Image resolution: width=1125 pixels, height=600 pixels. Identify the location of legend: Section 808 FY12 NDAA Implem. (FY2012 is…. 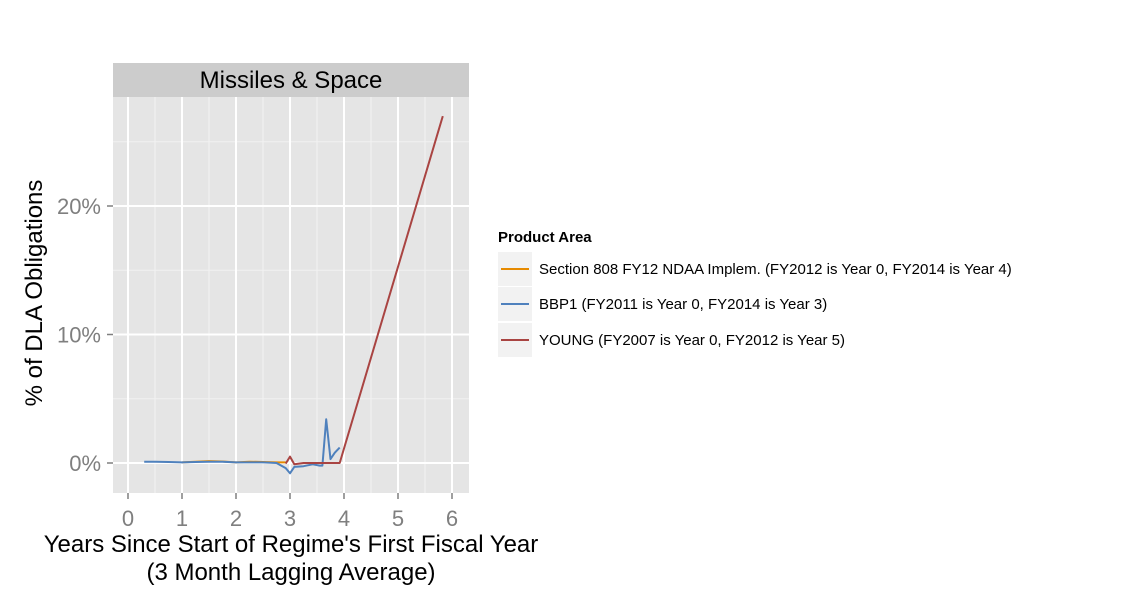
(755, 304).